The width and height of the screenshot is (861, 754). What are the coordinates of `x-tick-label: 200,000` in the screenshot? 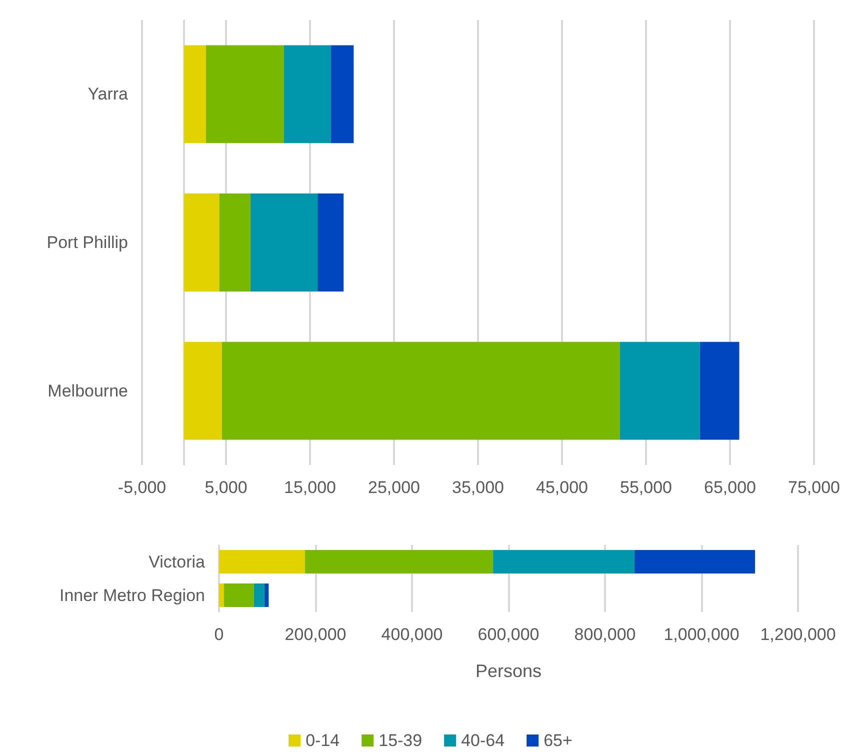 It's located at (315, 634).